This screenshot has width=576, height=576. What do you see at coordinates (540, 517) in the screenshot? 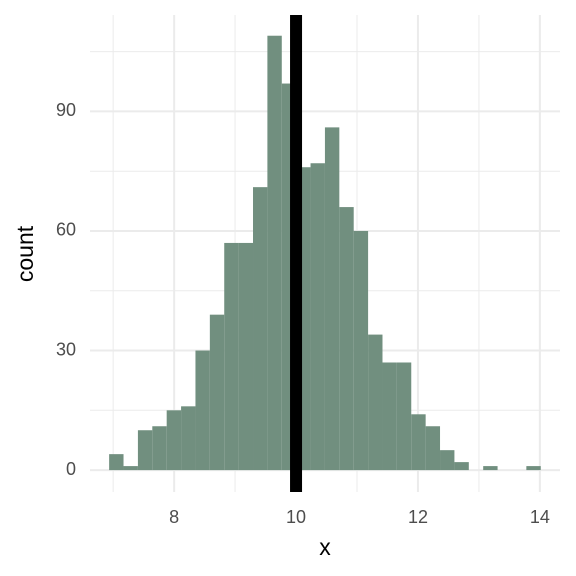
I see `x-tick-label: 14` at bounding box center [540, 517].